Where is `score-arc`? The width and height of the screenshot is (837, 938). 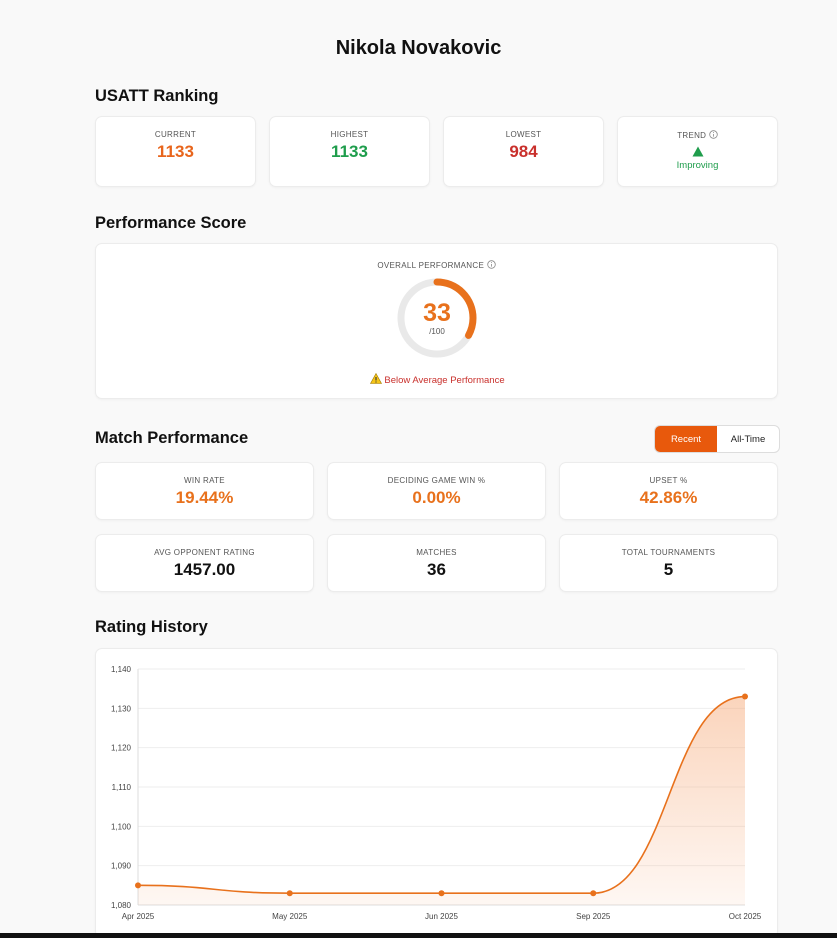 score-arc is located at coordinates (437, 318).